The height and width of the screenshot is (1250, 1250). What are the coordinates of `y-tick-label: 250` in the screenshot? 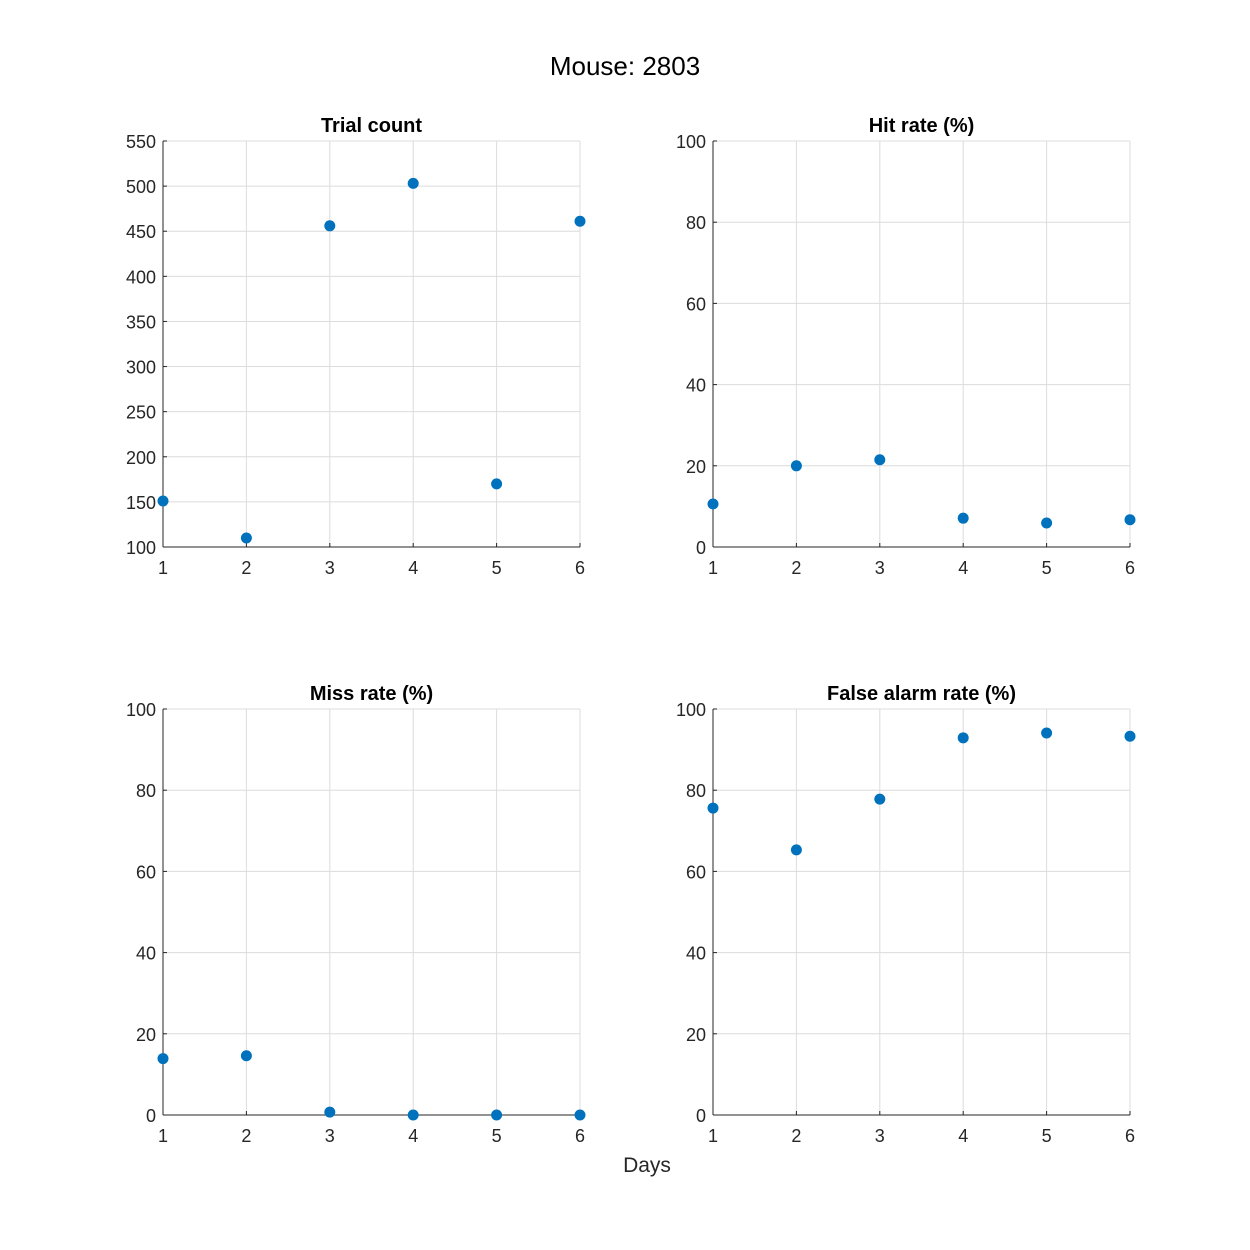 It's located at (141, 413).